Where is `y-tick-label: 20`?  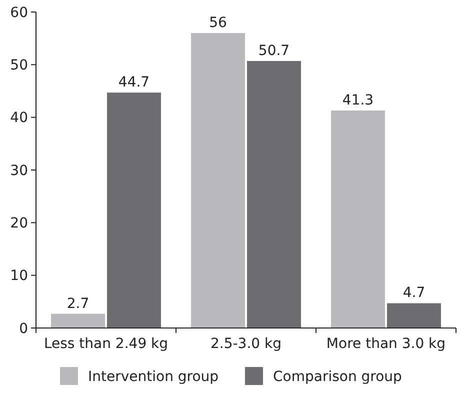
y-tick-label: 20 is located at coordinates (19, 224).